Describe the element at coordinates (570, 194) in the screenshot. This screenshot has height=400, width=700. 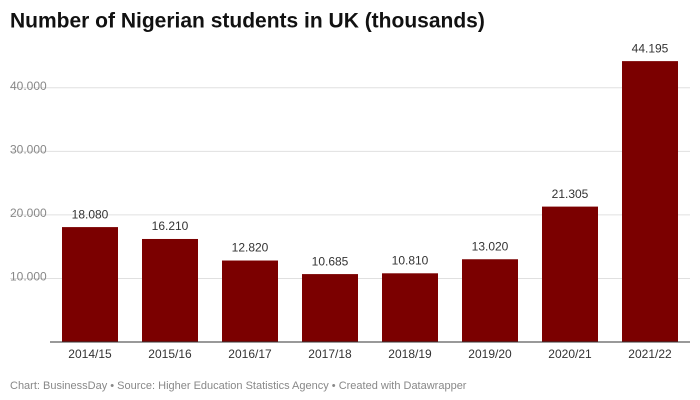
I see `value-label: 21.305` at that location.